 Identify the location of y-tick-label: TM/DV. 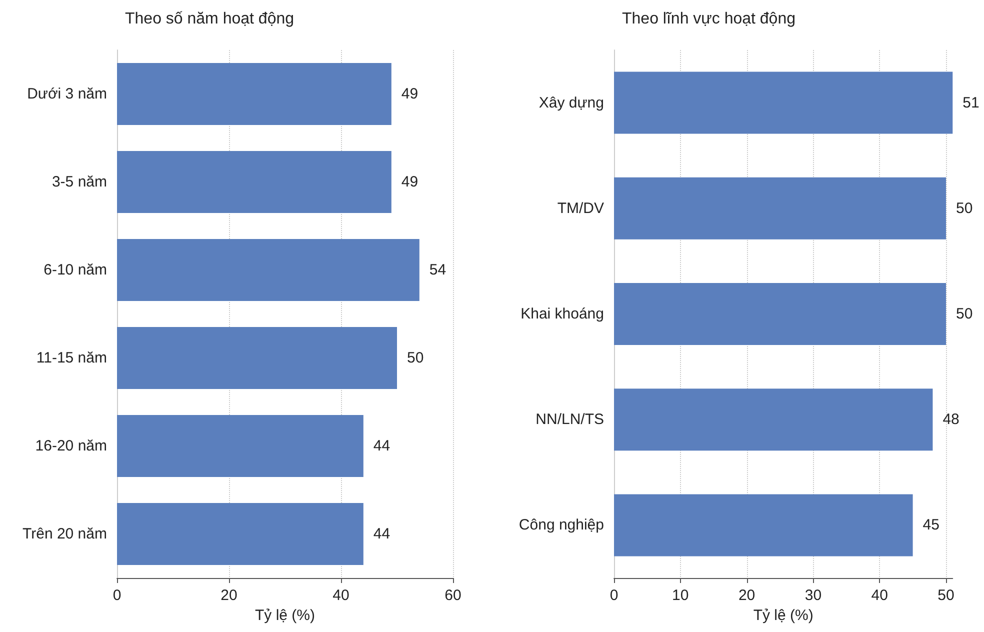
(580, 208).